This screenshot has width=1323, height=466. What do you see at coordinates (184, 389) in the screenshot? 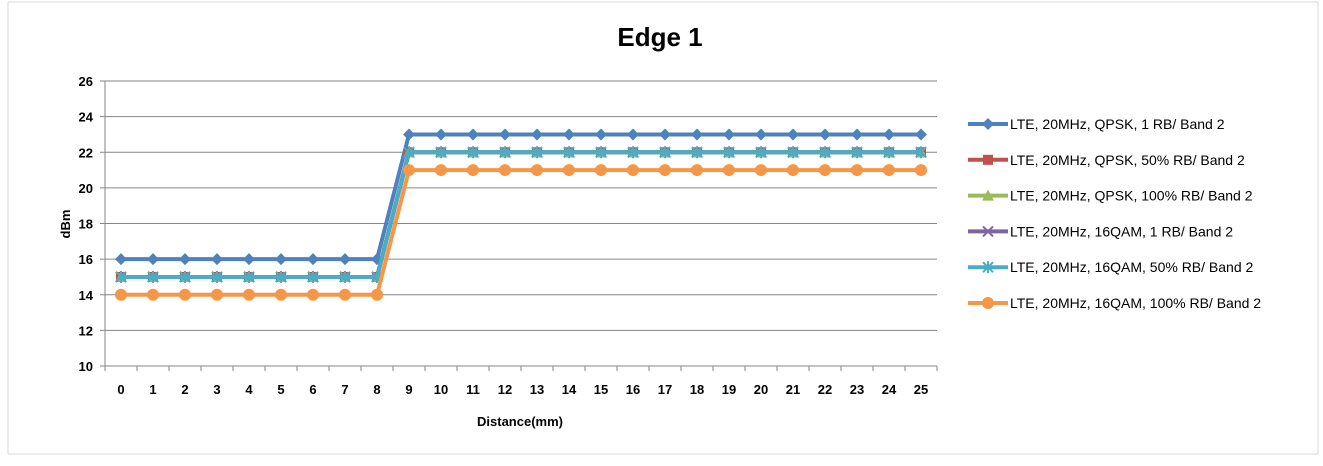
I see `x-tick-label: 2` at bounding box center [184, 389].